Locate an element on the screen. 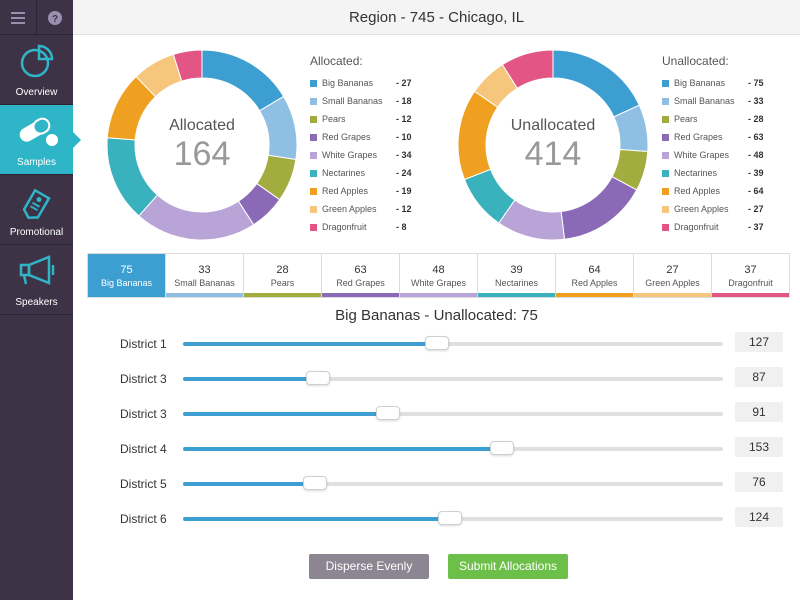 The image size is (800, 600). legend-name: Green Apples is located at coordinates (349, 209).